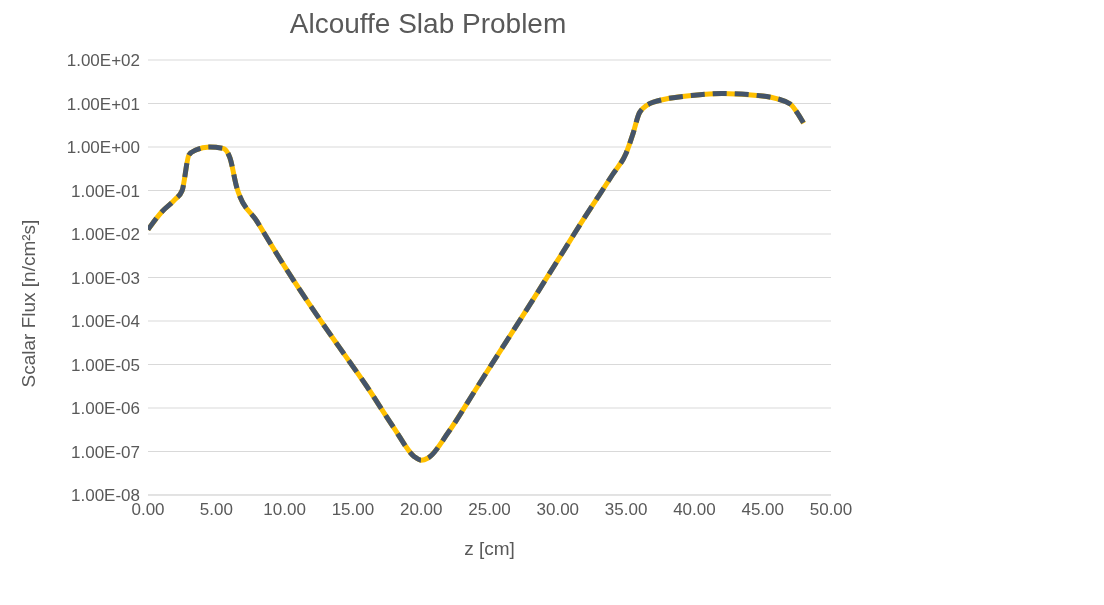 Image resolution: width=1104 pixels, height=605 pixels. I want to click on x-tick-label: 30.00, so click(558, 510).